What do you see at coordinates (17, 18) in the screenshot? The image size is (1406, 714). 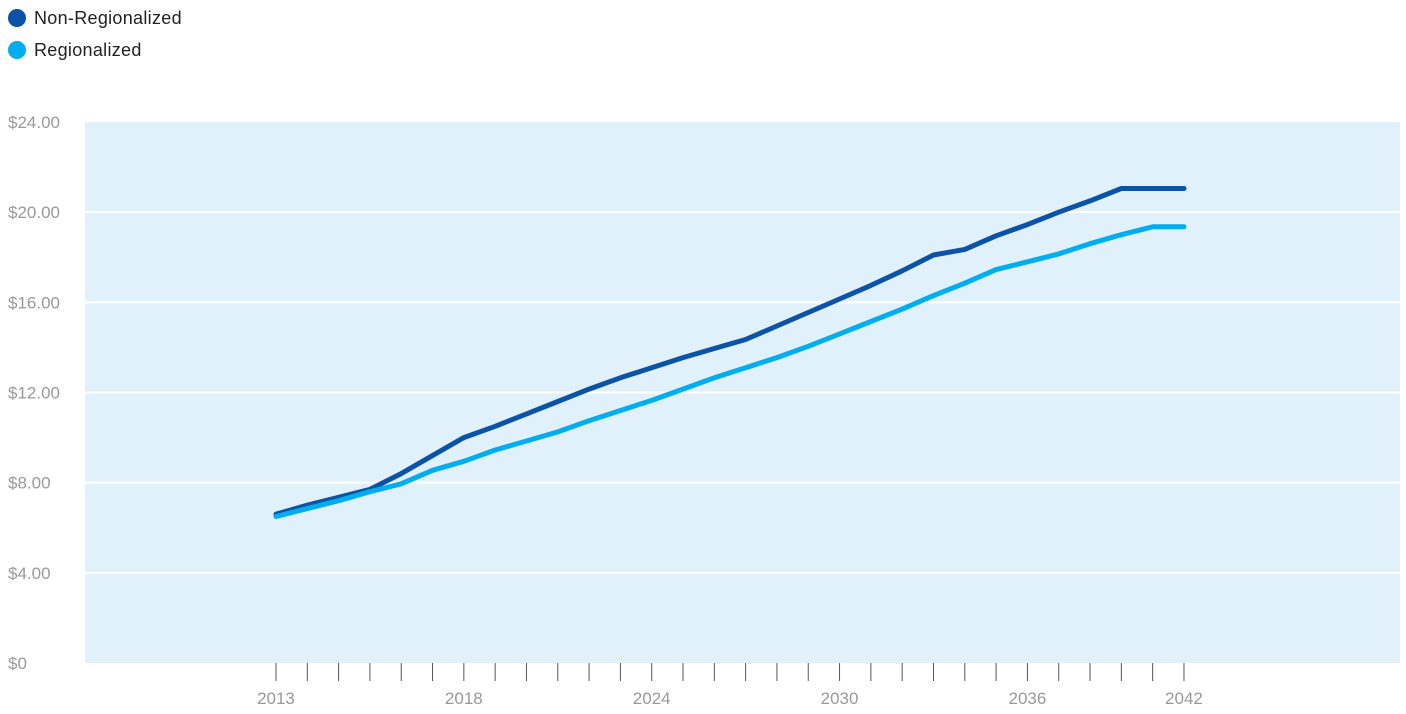 I see `legend-swatch-non-regionalized` at bounding box center [17, 18].